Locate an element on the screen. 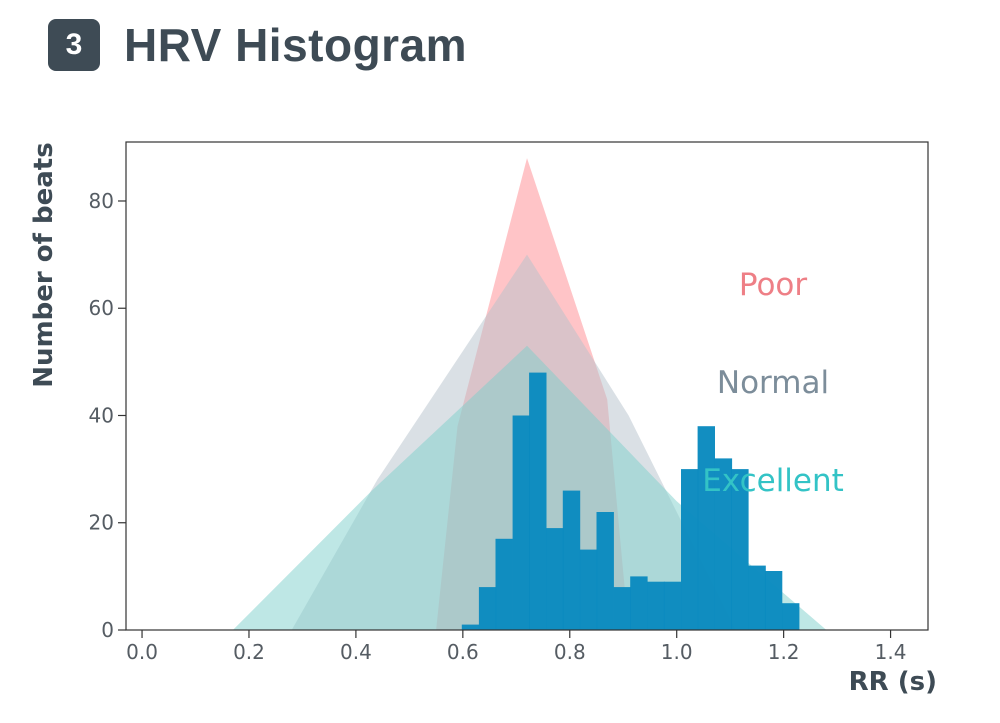  x-tick-label: 1.0 is located at coordinates (677, 652).